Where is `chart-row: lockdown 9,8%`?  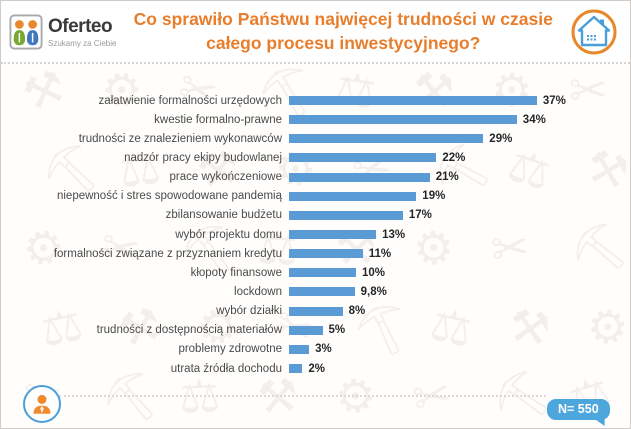
chart-row: lockdown 9,8% is located at coordinates (315, 291).